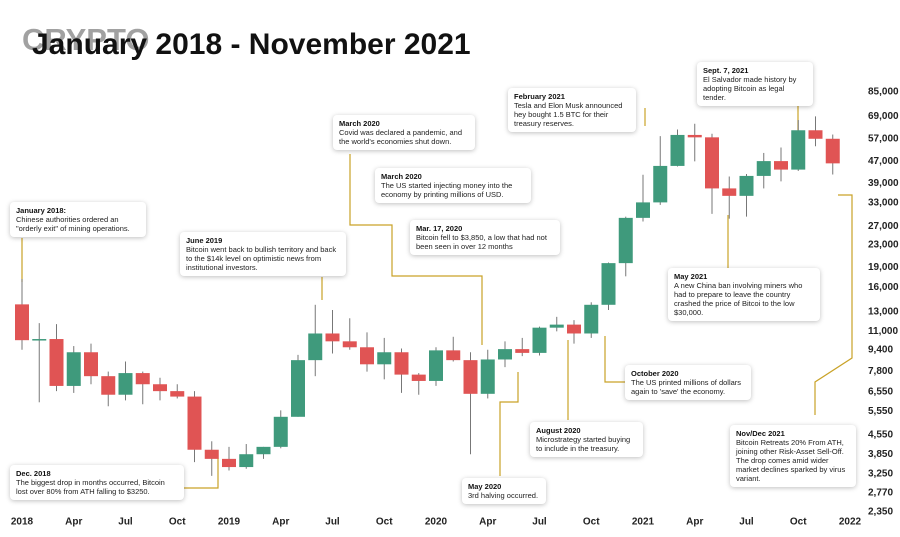  Describe the element at coordinates (883, 92) in the screenshot. I see `y-tick-label: 85,000` at that location.